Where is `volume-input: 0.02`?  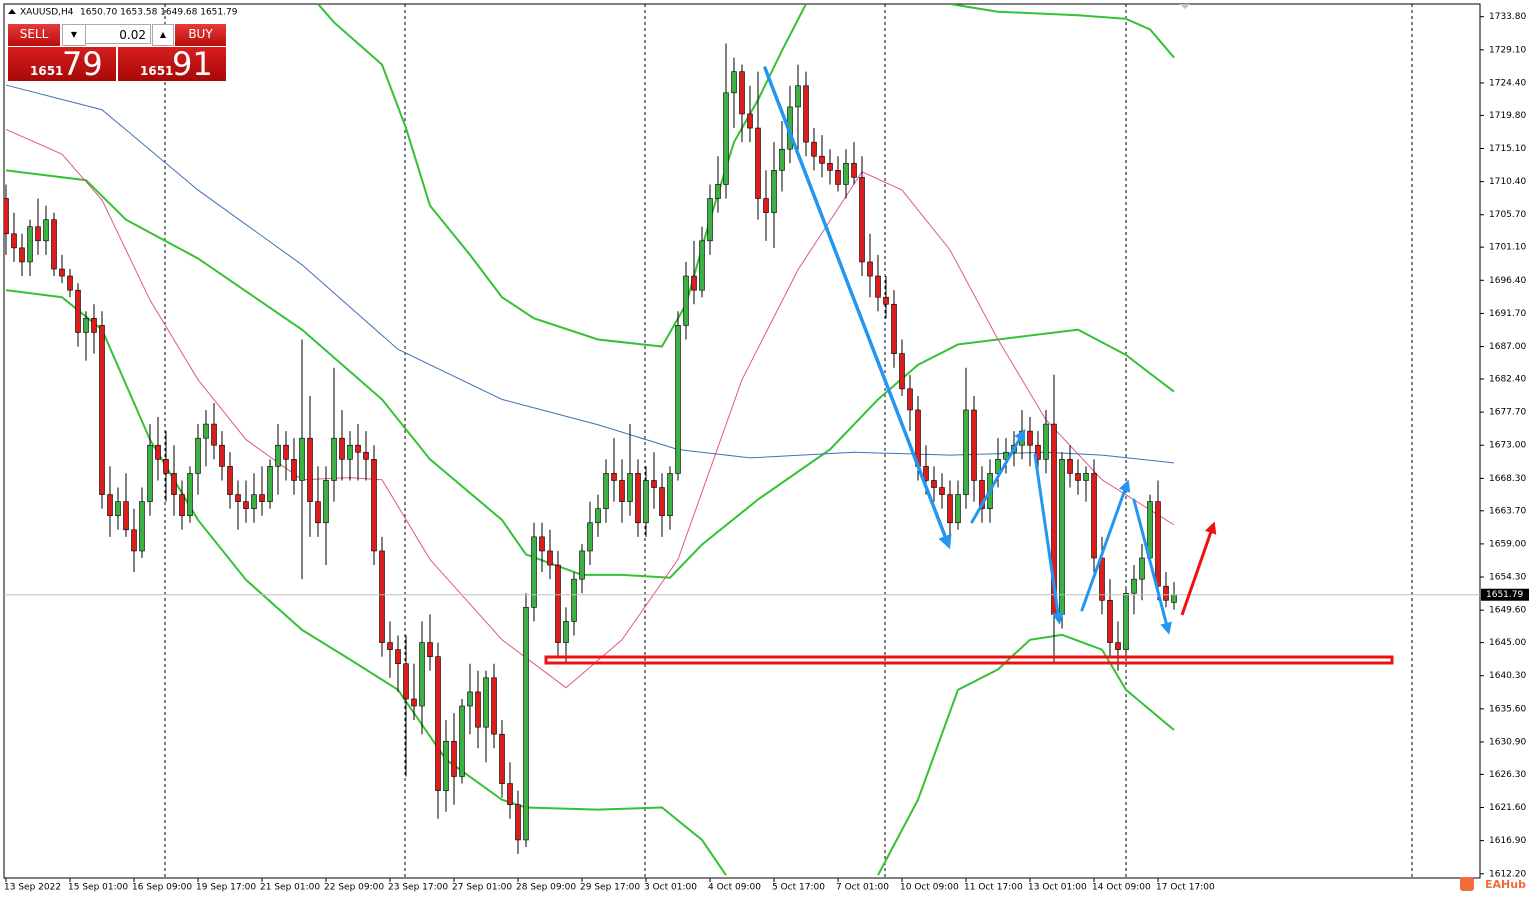 volume-input: 0.02 is located at coordinates (118, 34).